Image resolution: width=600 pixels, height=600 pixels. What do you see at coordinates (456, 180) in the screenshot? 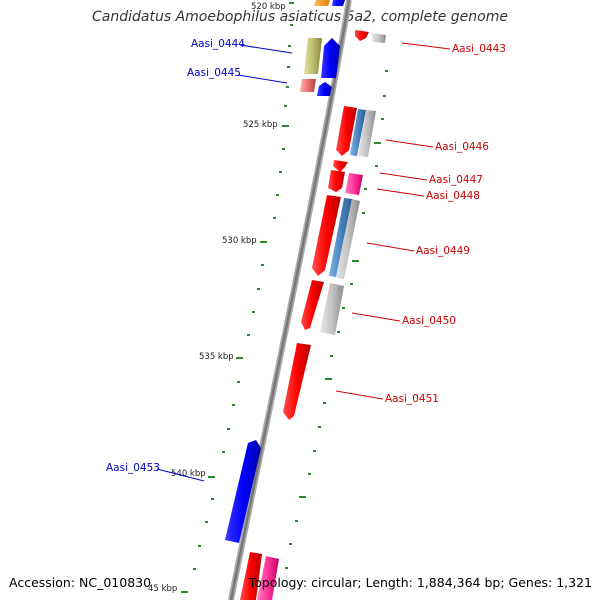
I see `gene-label-0447: Aasi_0447` at bounding box center [456, 180].